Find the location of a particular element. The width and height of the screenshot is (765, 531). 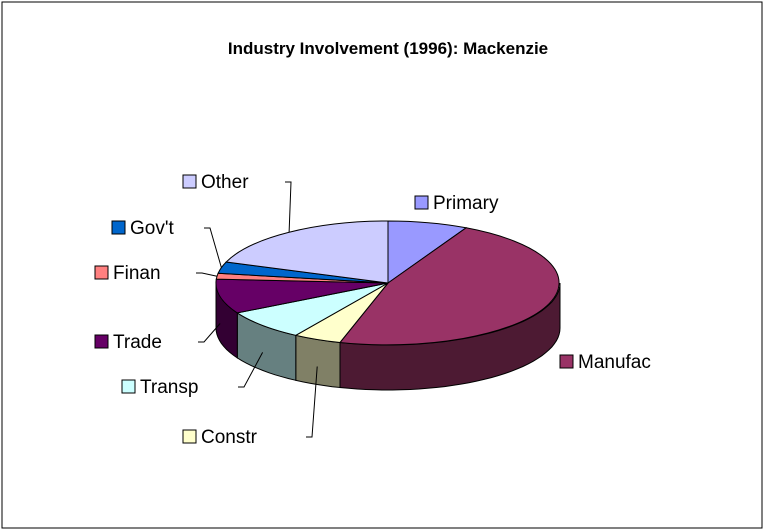

pie-side is located at coordinates (318, 361).